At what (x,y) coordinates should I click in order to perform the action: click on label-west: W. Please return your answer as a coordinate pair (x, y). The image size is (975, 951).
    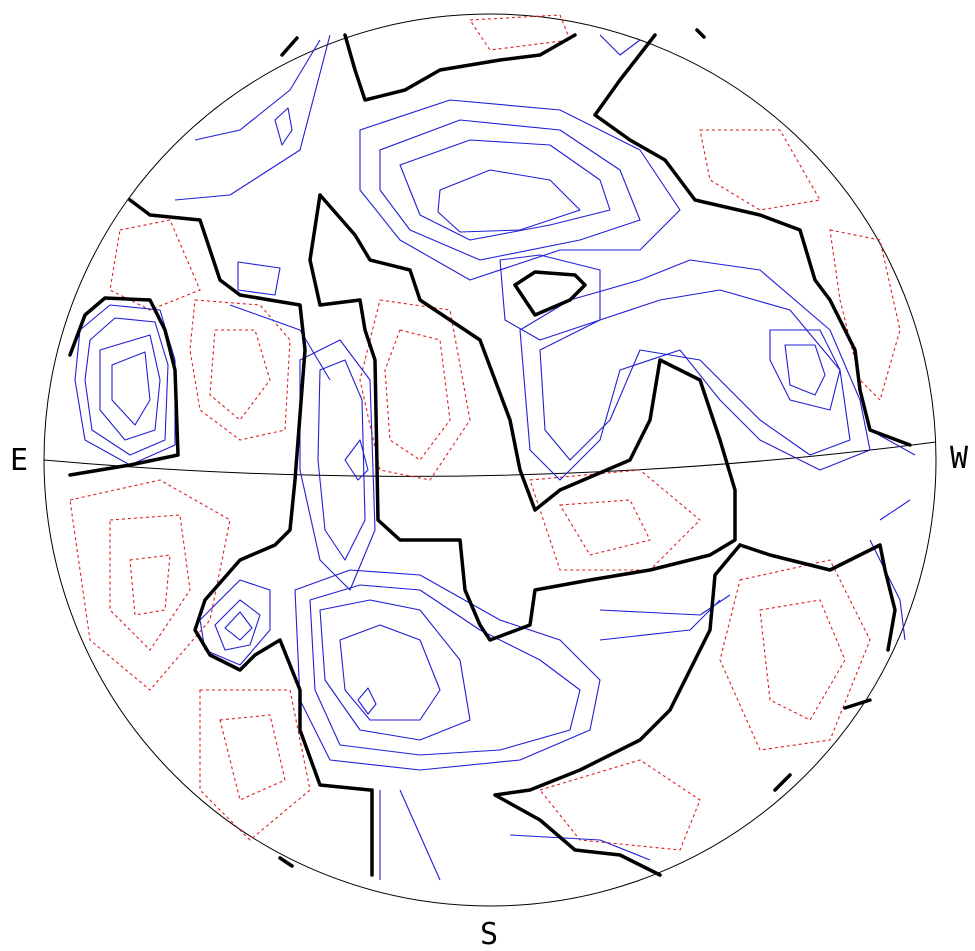
    Looking at the image, I should click on (959, 458).